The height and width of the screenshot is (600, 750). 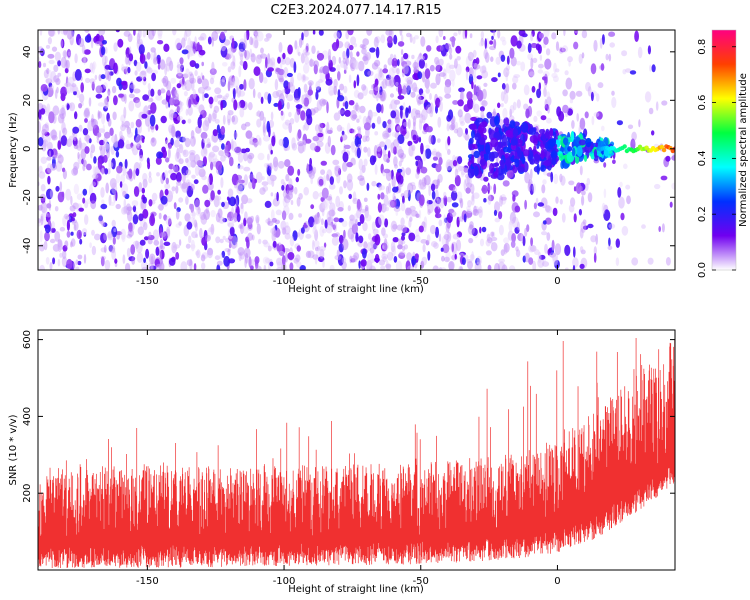 What do you see at coordinates (356, 589) in the screenshot?
I see `snr-xlabel: Height of straight line (km)` at bounding box center [356, 589].